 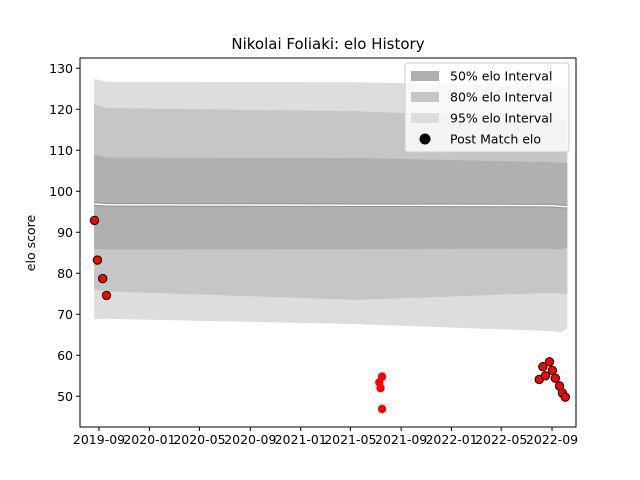 I want to click on legend-marker, so click(x=425, y=139).